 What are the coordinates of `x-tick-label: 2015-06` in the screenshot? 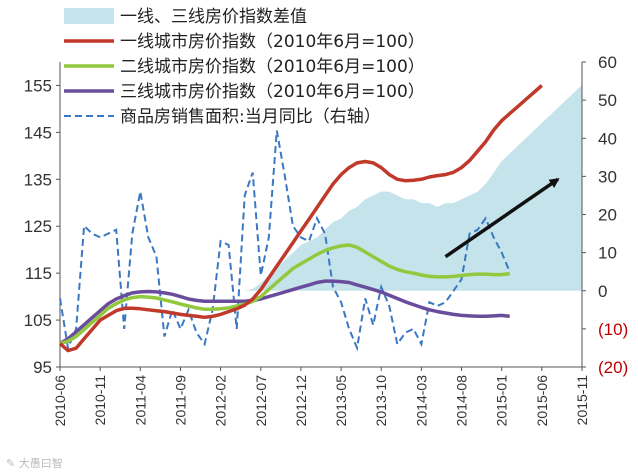 It's located at (542, 401).